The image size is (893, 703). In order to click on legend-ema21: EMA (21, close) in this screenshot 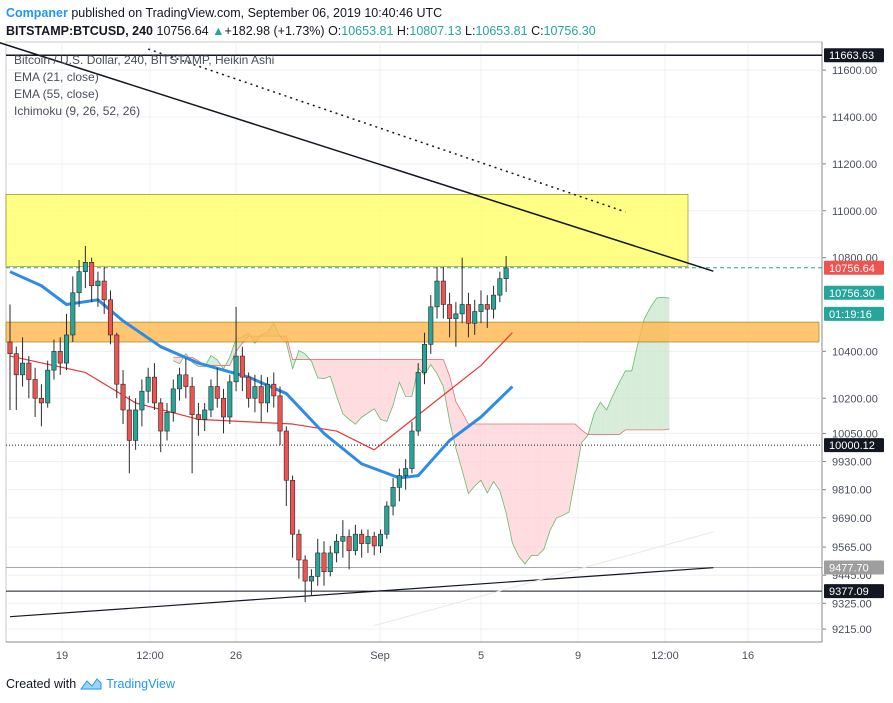, I will do `click(56, 77)`.